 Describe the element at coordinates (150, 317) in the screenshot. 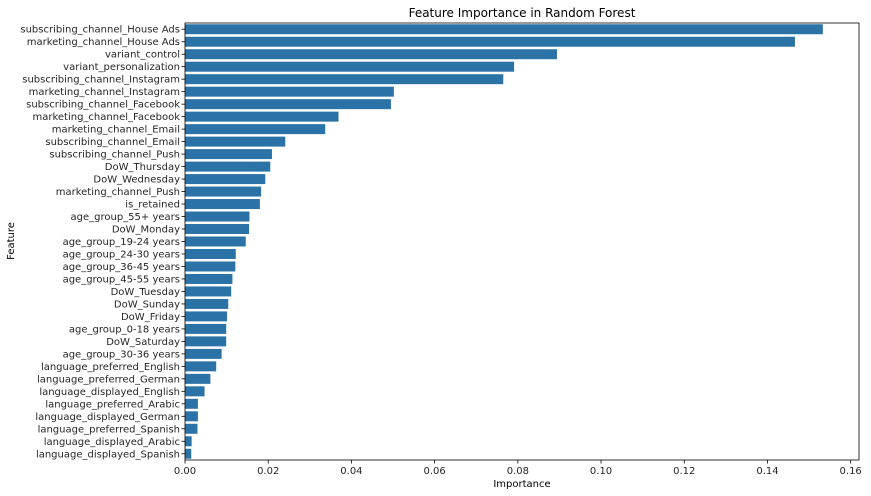

I see `y-tick-label: DoW_Friday` at that location.